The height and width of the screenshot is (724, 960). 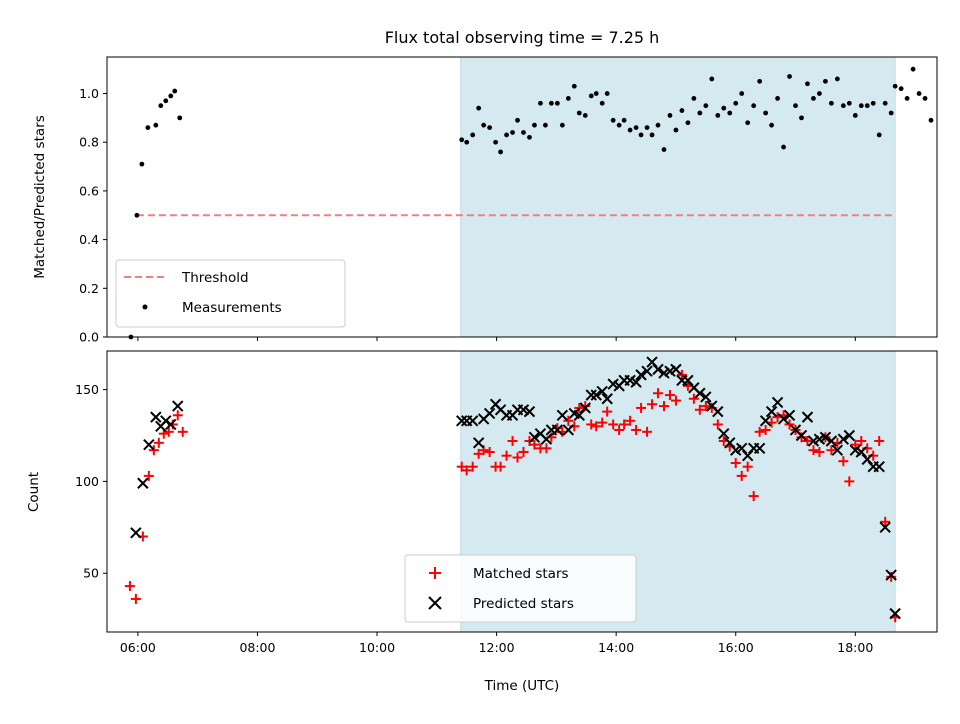 What do you see at coordinates (89, 239) in the screenshot?
I see `y-tick-label: 0.4` at bounding box center [89, 239].